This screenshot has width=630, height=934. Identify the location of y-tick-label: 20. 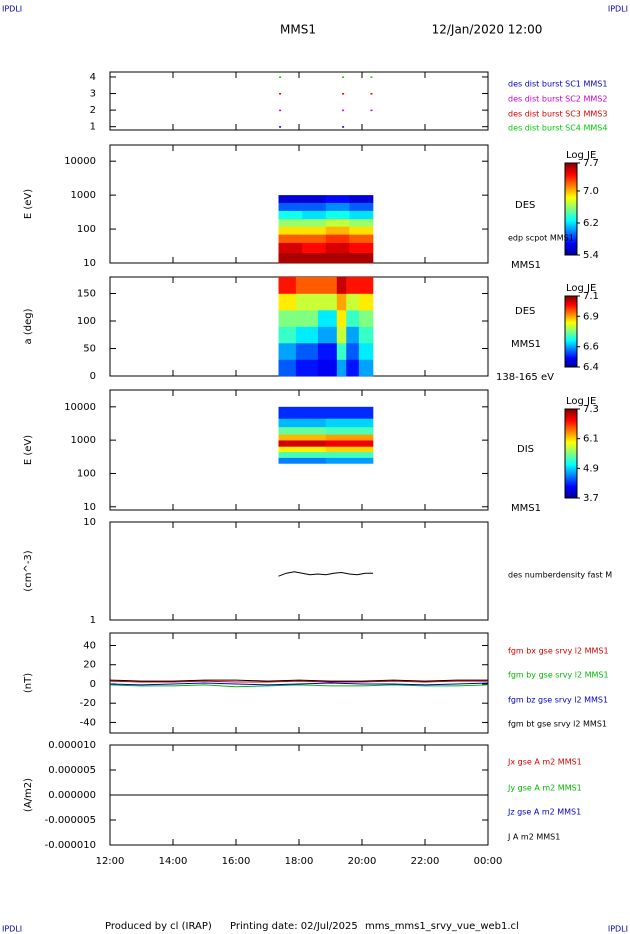
(89, 665).